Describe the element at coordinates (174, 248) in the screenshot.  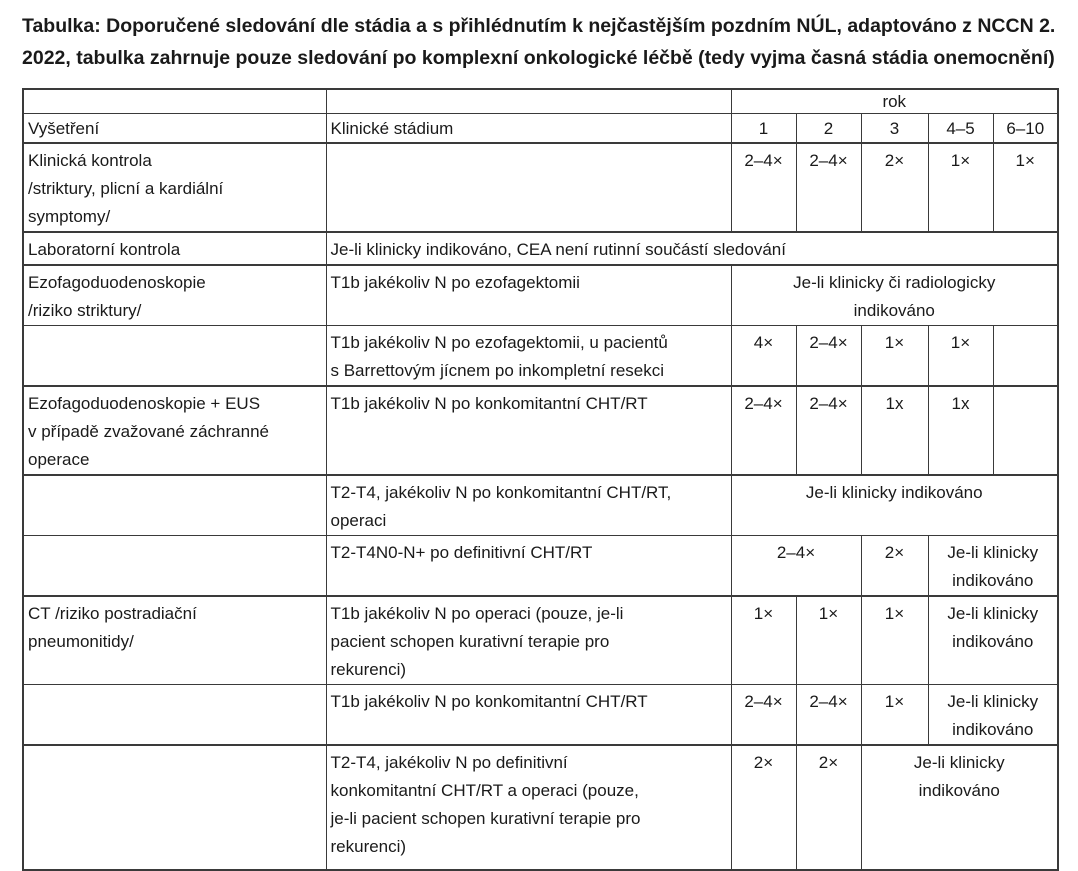
I see `cell-examination: Laboratorní kontrola` at that location.